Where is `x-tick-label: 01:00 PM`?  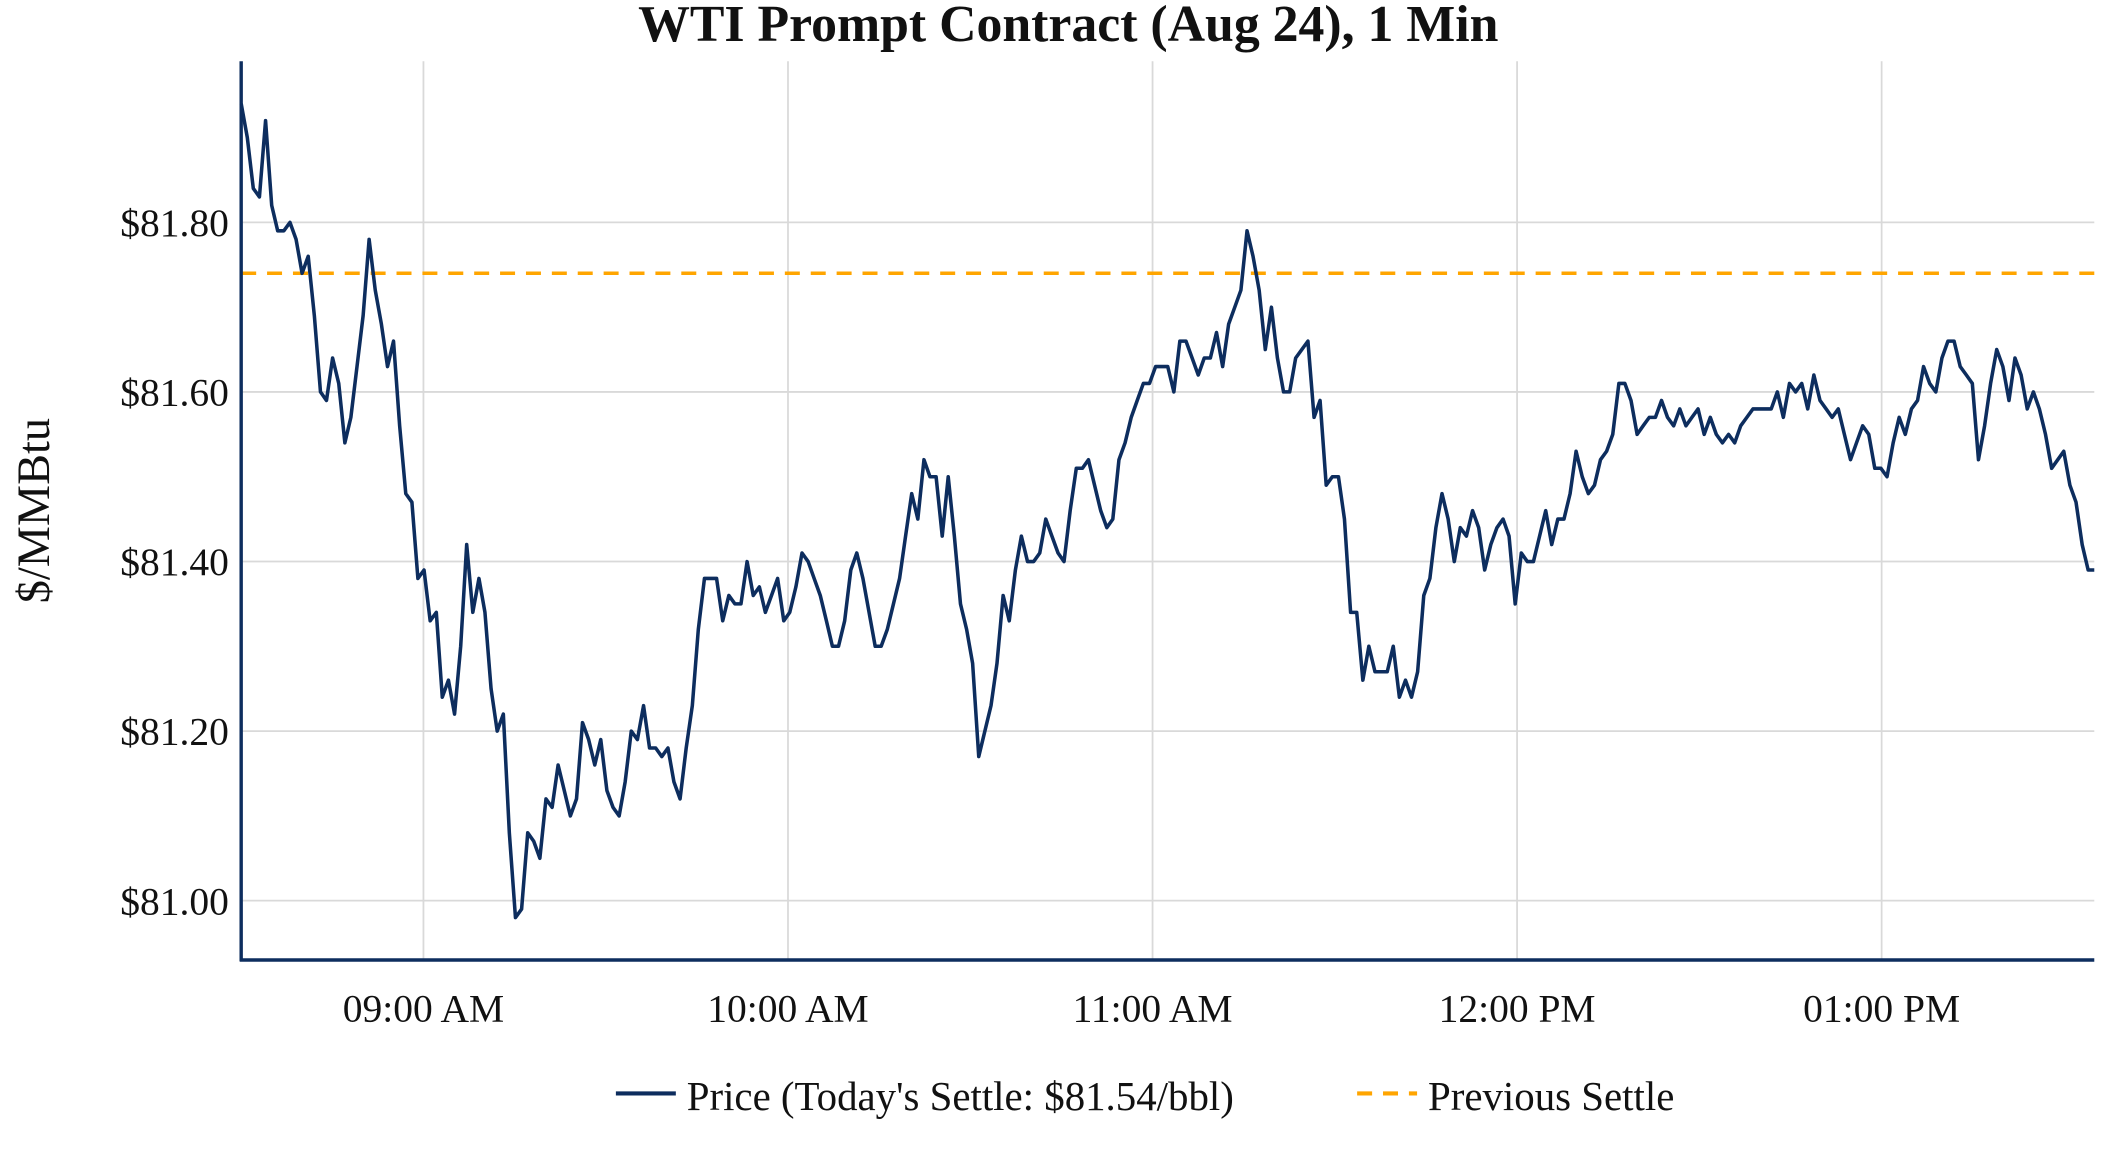 x-tick-label: 01:00 PM is located at coordinates (1881, 1008).